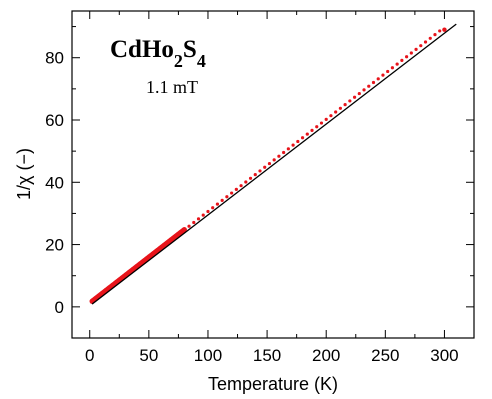 This screenshot has height=399, width=492. I want to click on title-part: 2, so click(178, 61).